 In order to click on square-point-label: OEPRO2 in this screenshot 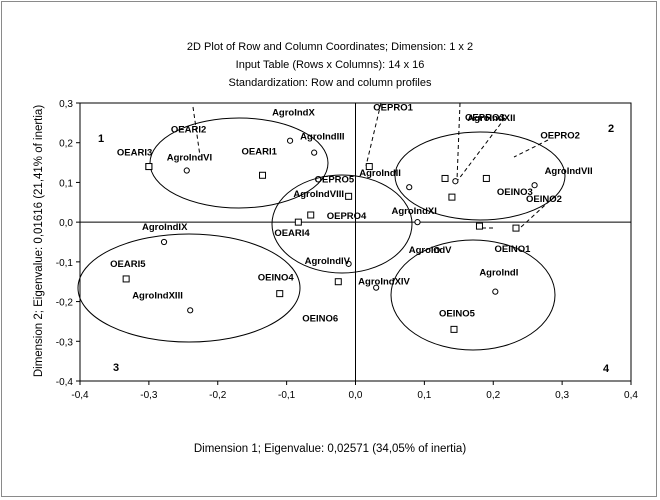, I will do `click(560, 135)`.